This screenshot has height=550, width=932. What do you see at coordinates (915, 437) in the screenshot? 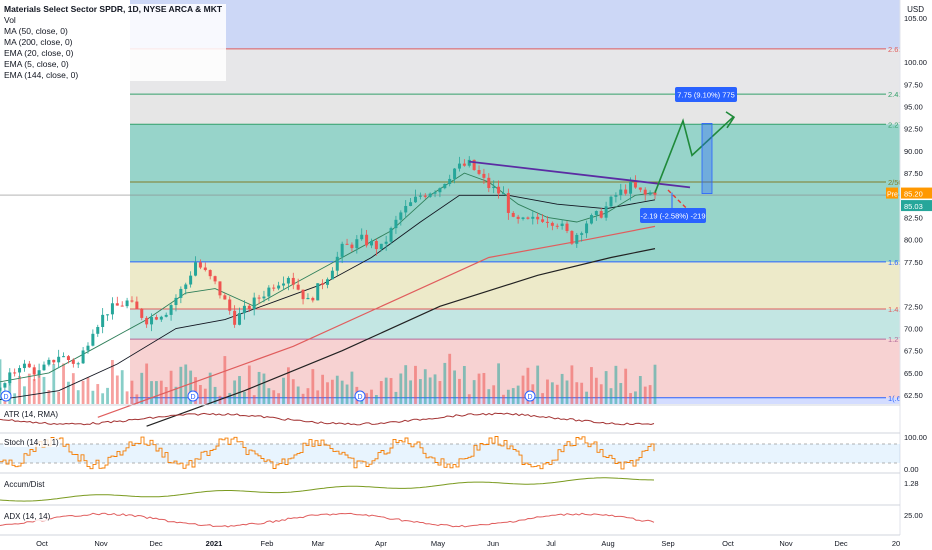
I see `stoch-tick-label: 100.00` at bounding box center [915, 437].